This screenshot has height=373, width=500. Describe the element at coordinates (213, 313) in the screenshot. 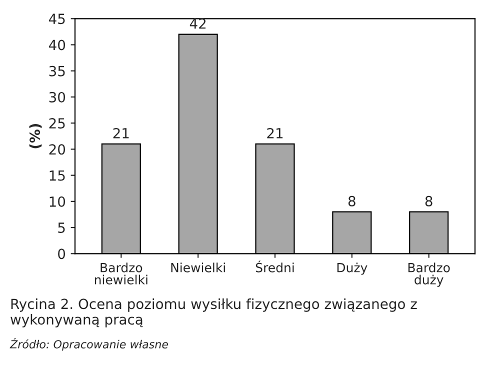

I see `text: Rycina 2. Ocena poziomu wysiłku fizycznego związanego z wykonywaną pracą` at that location.